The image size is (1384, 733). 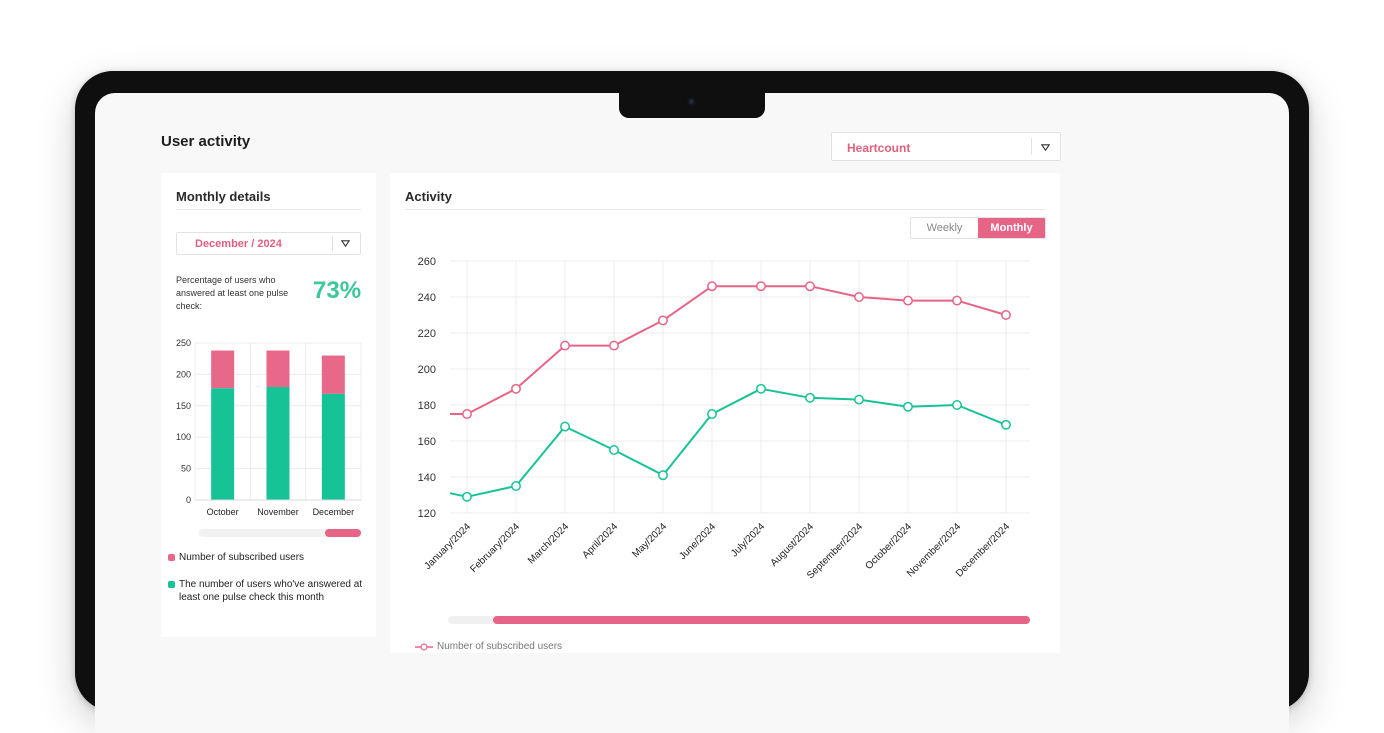 What do you see at coordinates (183, 437) in the screenshot?
I see `y-tick-label: 100` at bounding box center [183, 437].